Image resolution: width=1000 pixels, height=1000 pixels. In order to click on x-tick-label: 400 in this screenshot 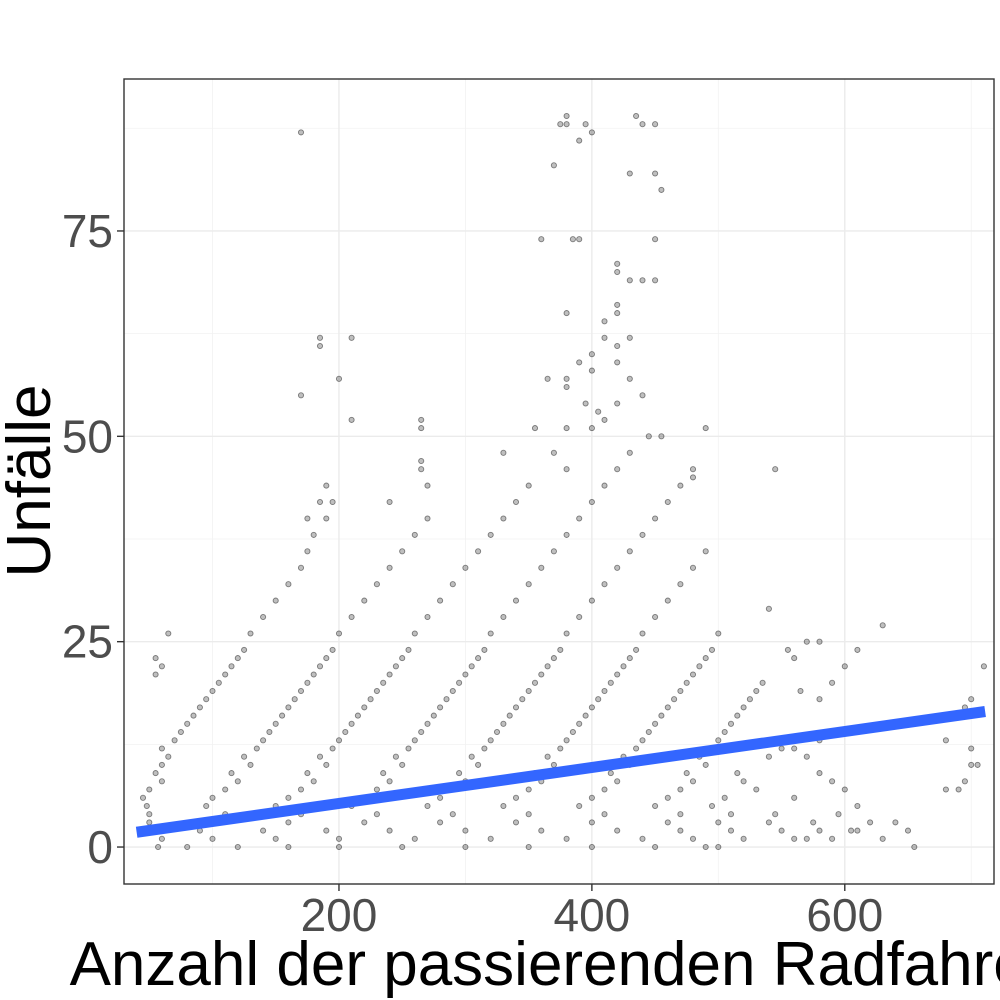, I will do `click(592, 915)`.